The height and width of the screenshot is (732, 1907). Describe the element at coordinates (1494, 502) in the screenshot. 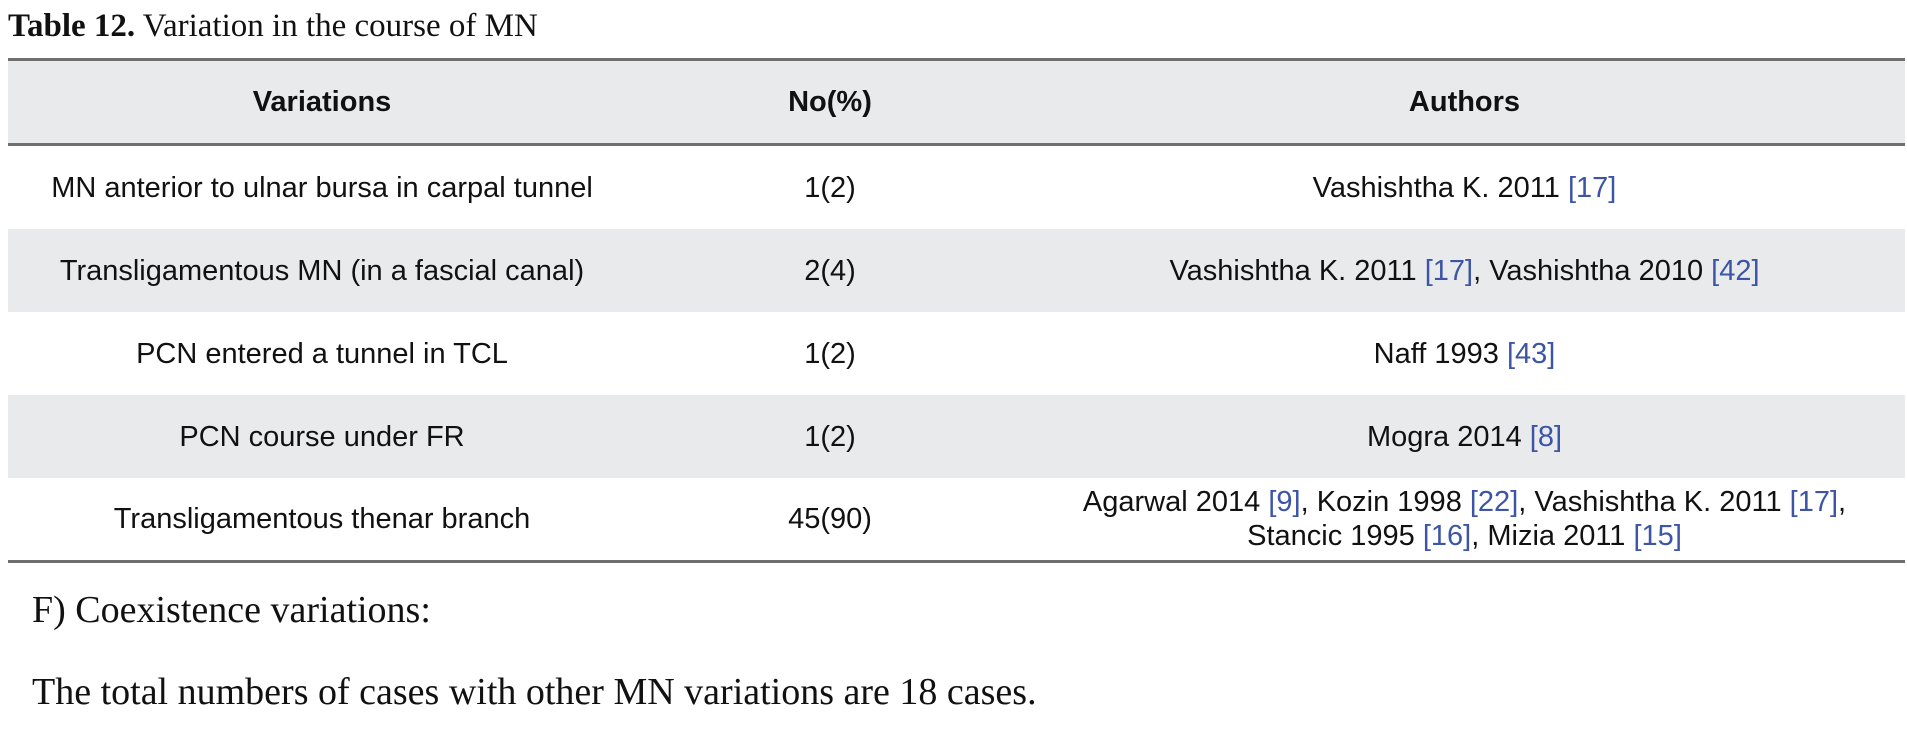

I see `citation-link: [22]` at that location.